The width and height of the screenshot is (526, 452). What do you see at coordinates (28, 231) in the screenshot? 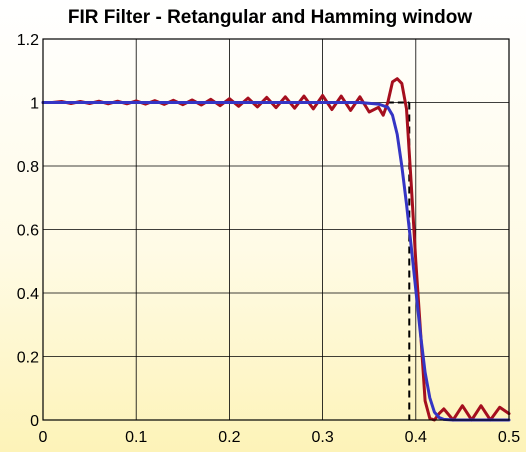
I see `y-tick-label: 0.6` at bounding box center [28, 231].